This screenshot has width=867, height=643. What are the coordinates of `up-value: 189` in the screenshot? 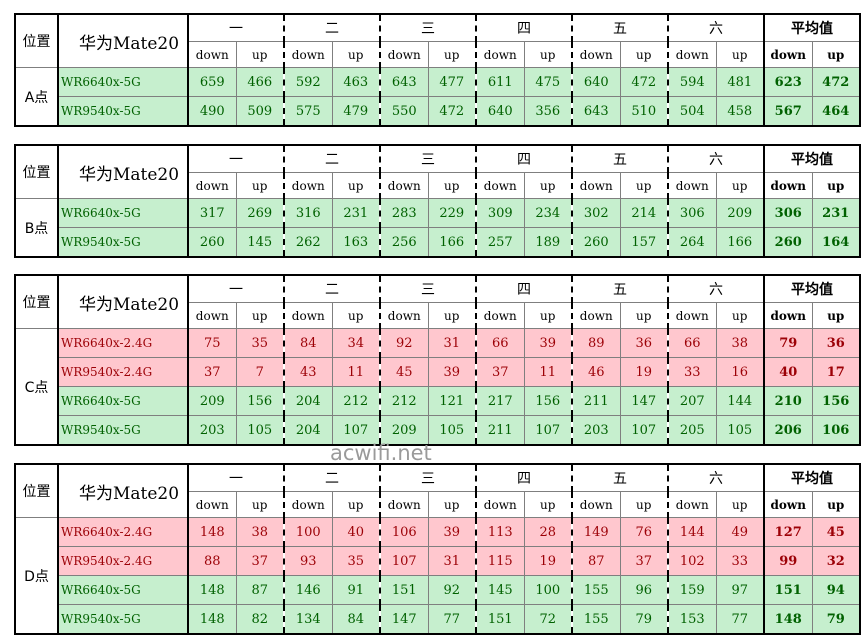 It's located at (548, 242).